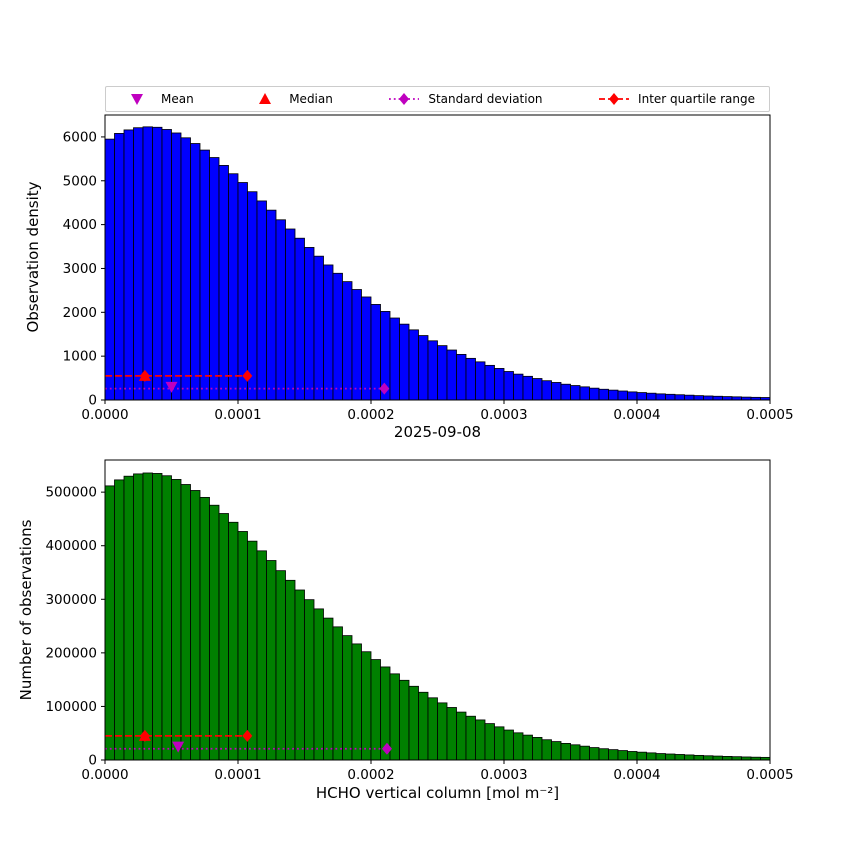 This screenshot has width=850, height=850. What do you see at coordinates (92, 761) in the screenshot?
I see `y-tick-label: 0` at bounding box center [92, 761].